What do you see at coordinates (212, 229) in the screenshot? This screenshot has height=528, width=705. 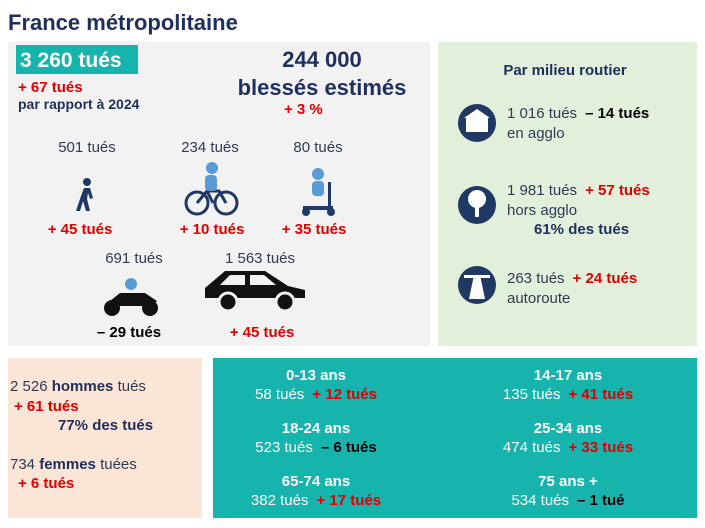 I see `mode-change: + 10 tués` at bounding box center [212, 229].